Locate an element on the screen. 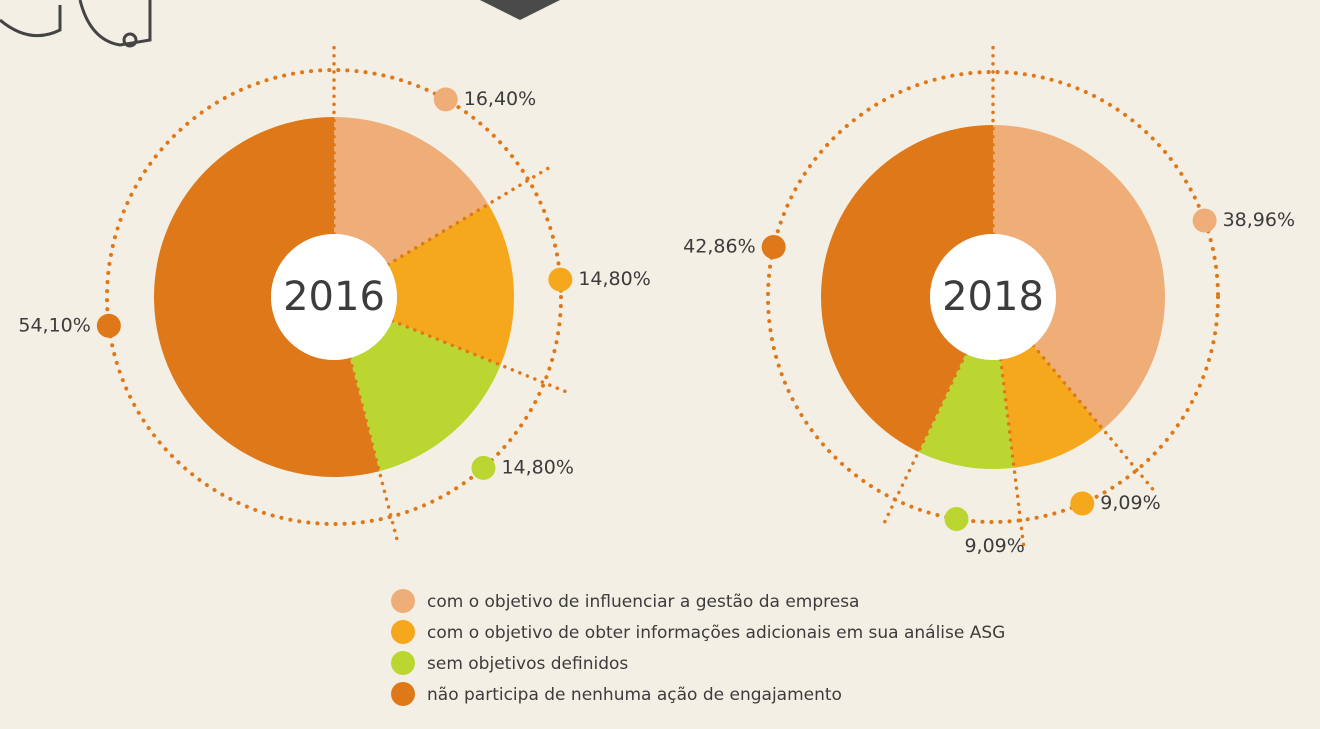 This screenshot has width=1320, height=729. legend-label: sem objetivos definidos is located at coordinates (527, 664).